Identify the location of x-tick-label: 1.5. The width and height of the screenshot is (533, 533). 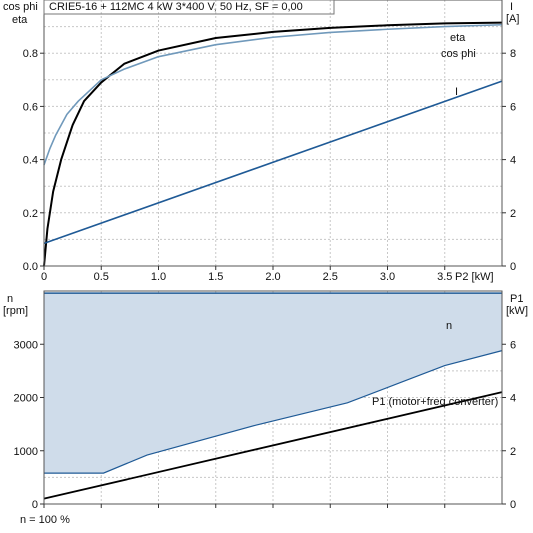
(215, 277).